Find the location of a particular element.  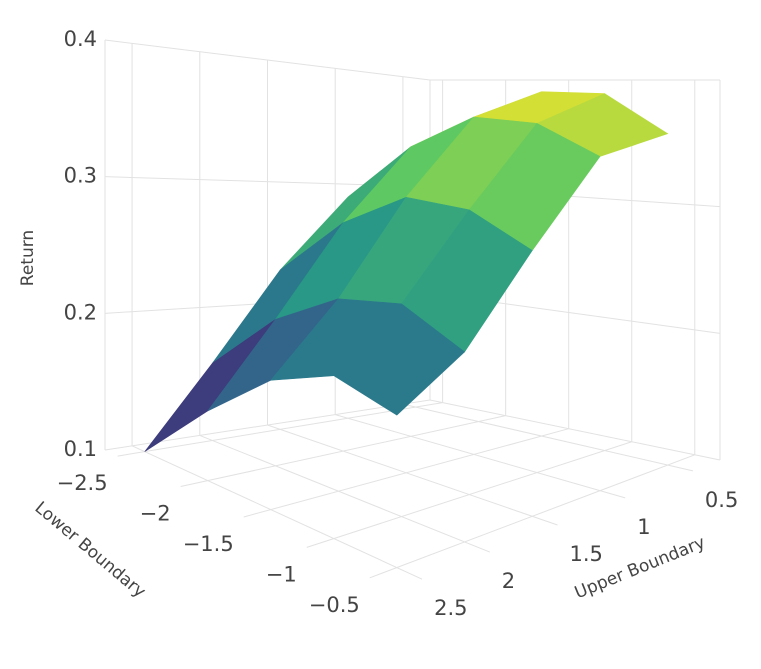

x-tick-label: −0.5 is located at coordinates (334, 605).